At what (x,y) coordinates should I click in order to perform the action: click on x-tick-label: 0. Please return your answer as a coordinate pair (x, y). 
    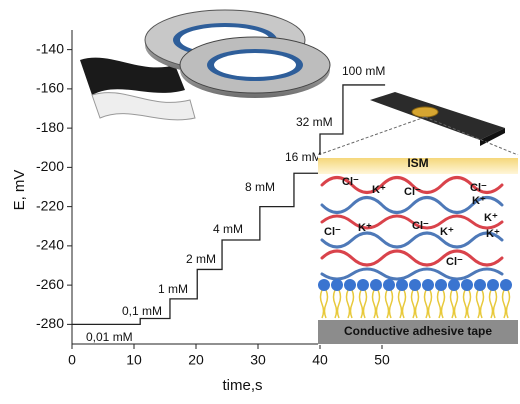
    Looking at the image, I should click on (72, 360).